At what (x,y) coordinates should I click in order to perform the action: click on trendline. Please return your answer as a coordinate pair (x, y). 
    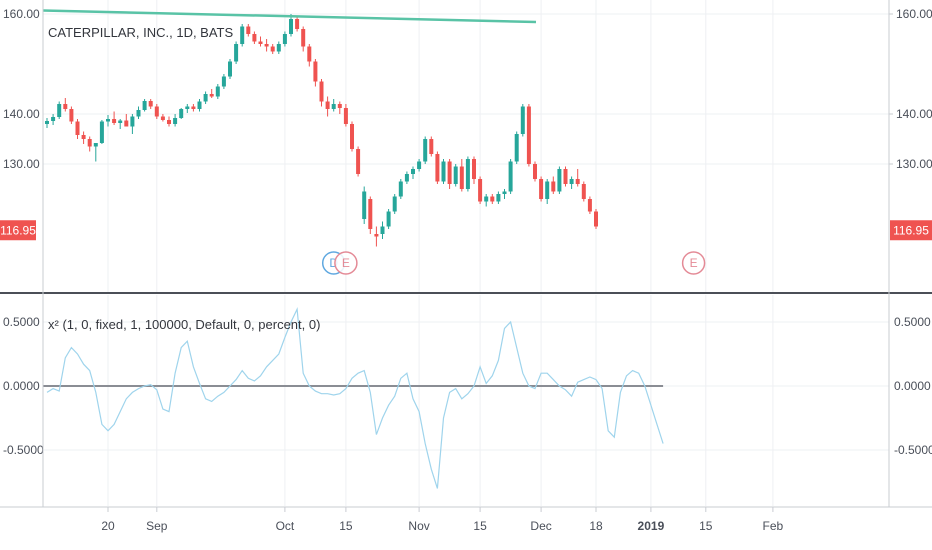
    Looking at the image, I should click on (289, 16).